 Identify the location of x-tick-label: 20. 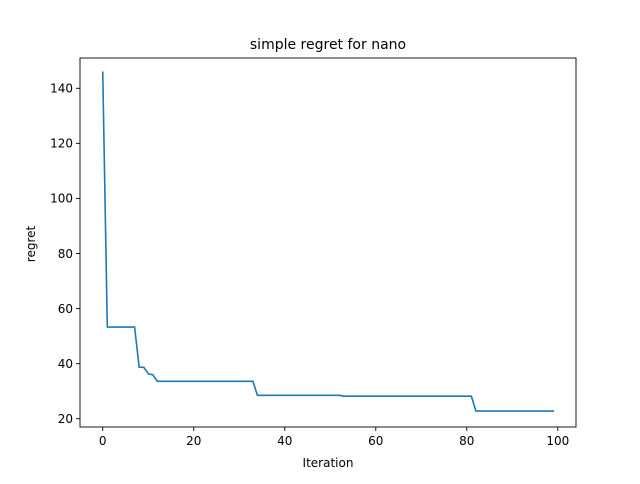
(193, 441).